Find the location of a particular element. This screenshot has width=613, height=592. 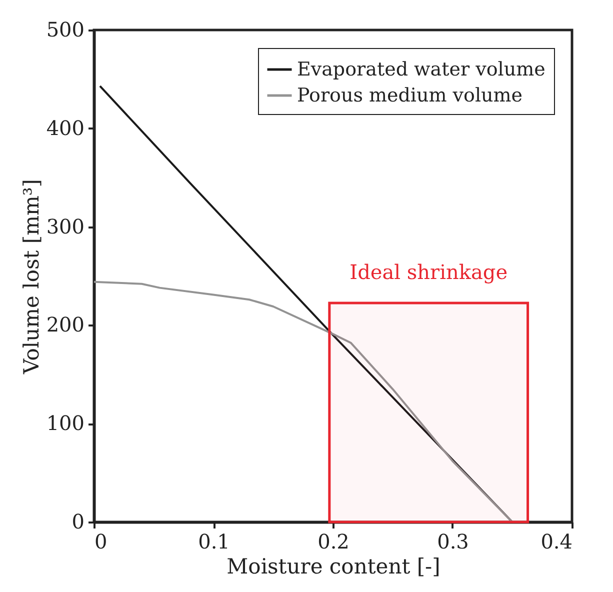

y-tick-label: 0 is located at coordinates (78, 522).